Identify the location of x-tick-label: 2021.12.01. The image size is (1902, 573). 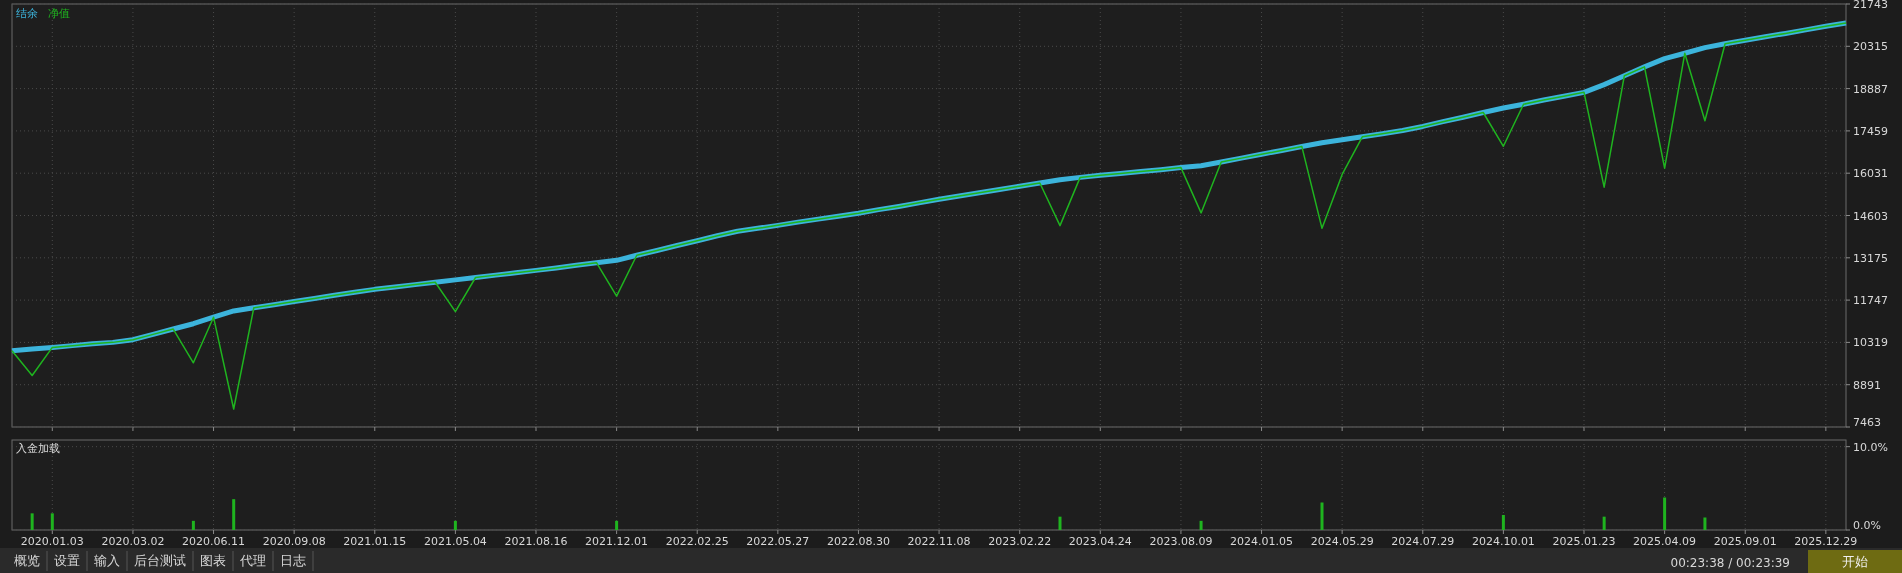
(617, 541).